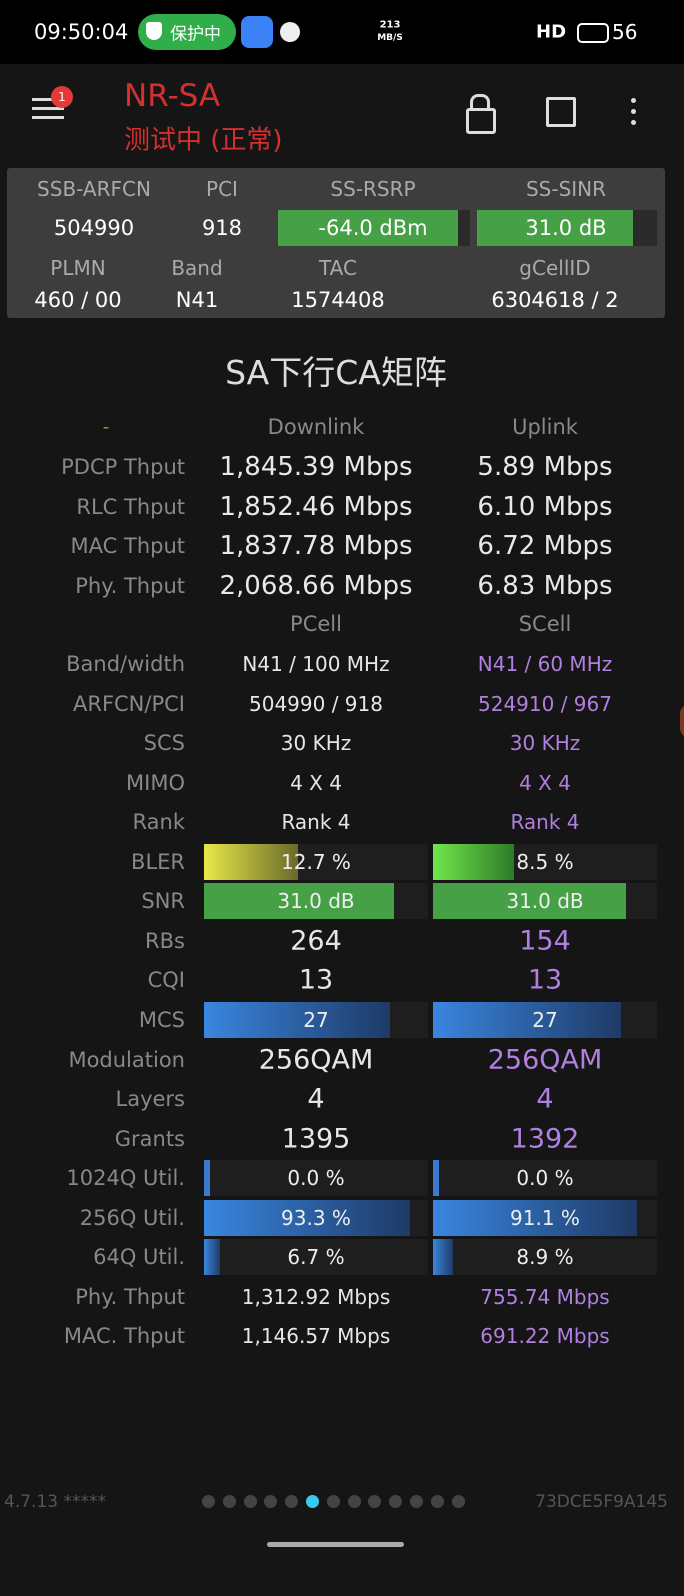  I want to click on uplink-value: 6.83 Mbps, so click(545, 586).